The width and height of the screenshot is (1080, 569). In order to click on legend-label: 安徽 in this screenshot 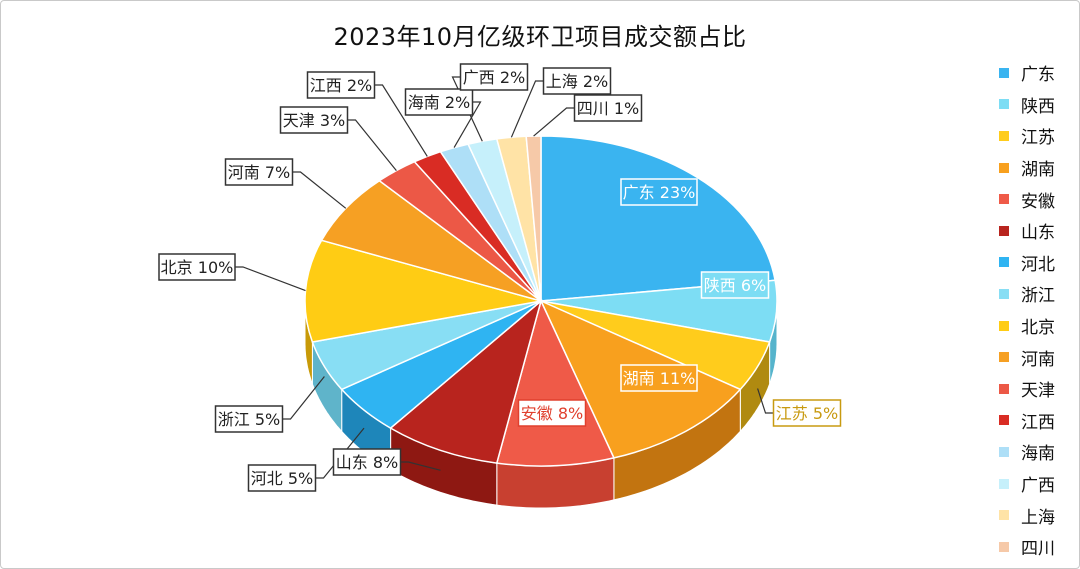, I will do `click(1038, 201)`.